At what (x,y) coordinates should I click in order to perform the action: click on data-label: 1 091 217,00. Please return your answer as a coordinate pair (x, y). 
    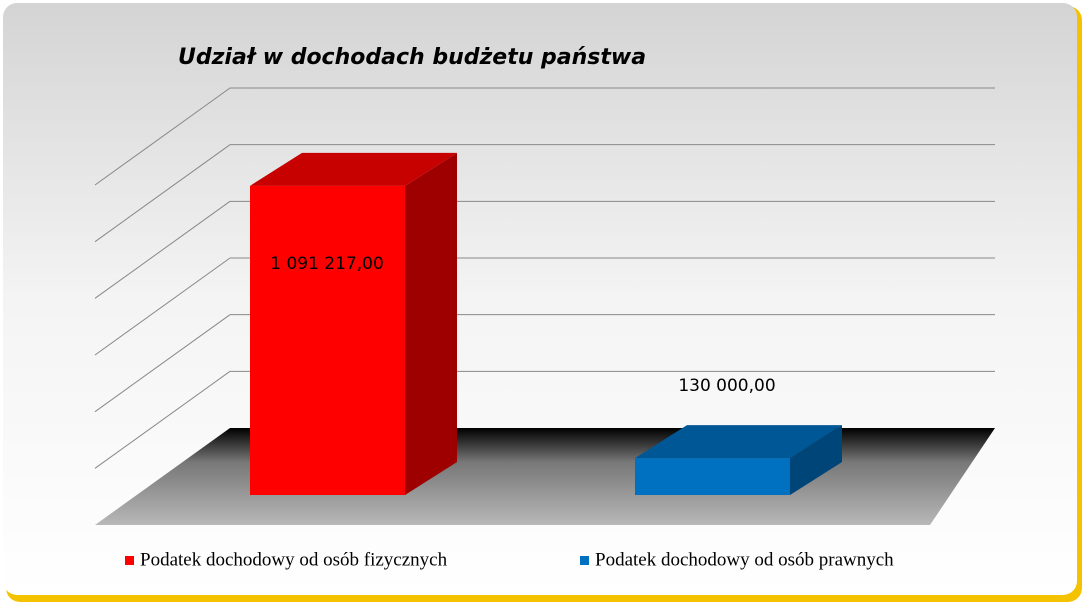
    Looking at the image, I should click on (327, 264).